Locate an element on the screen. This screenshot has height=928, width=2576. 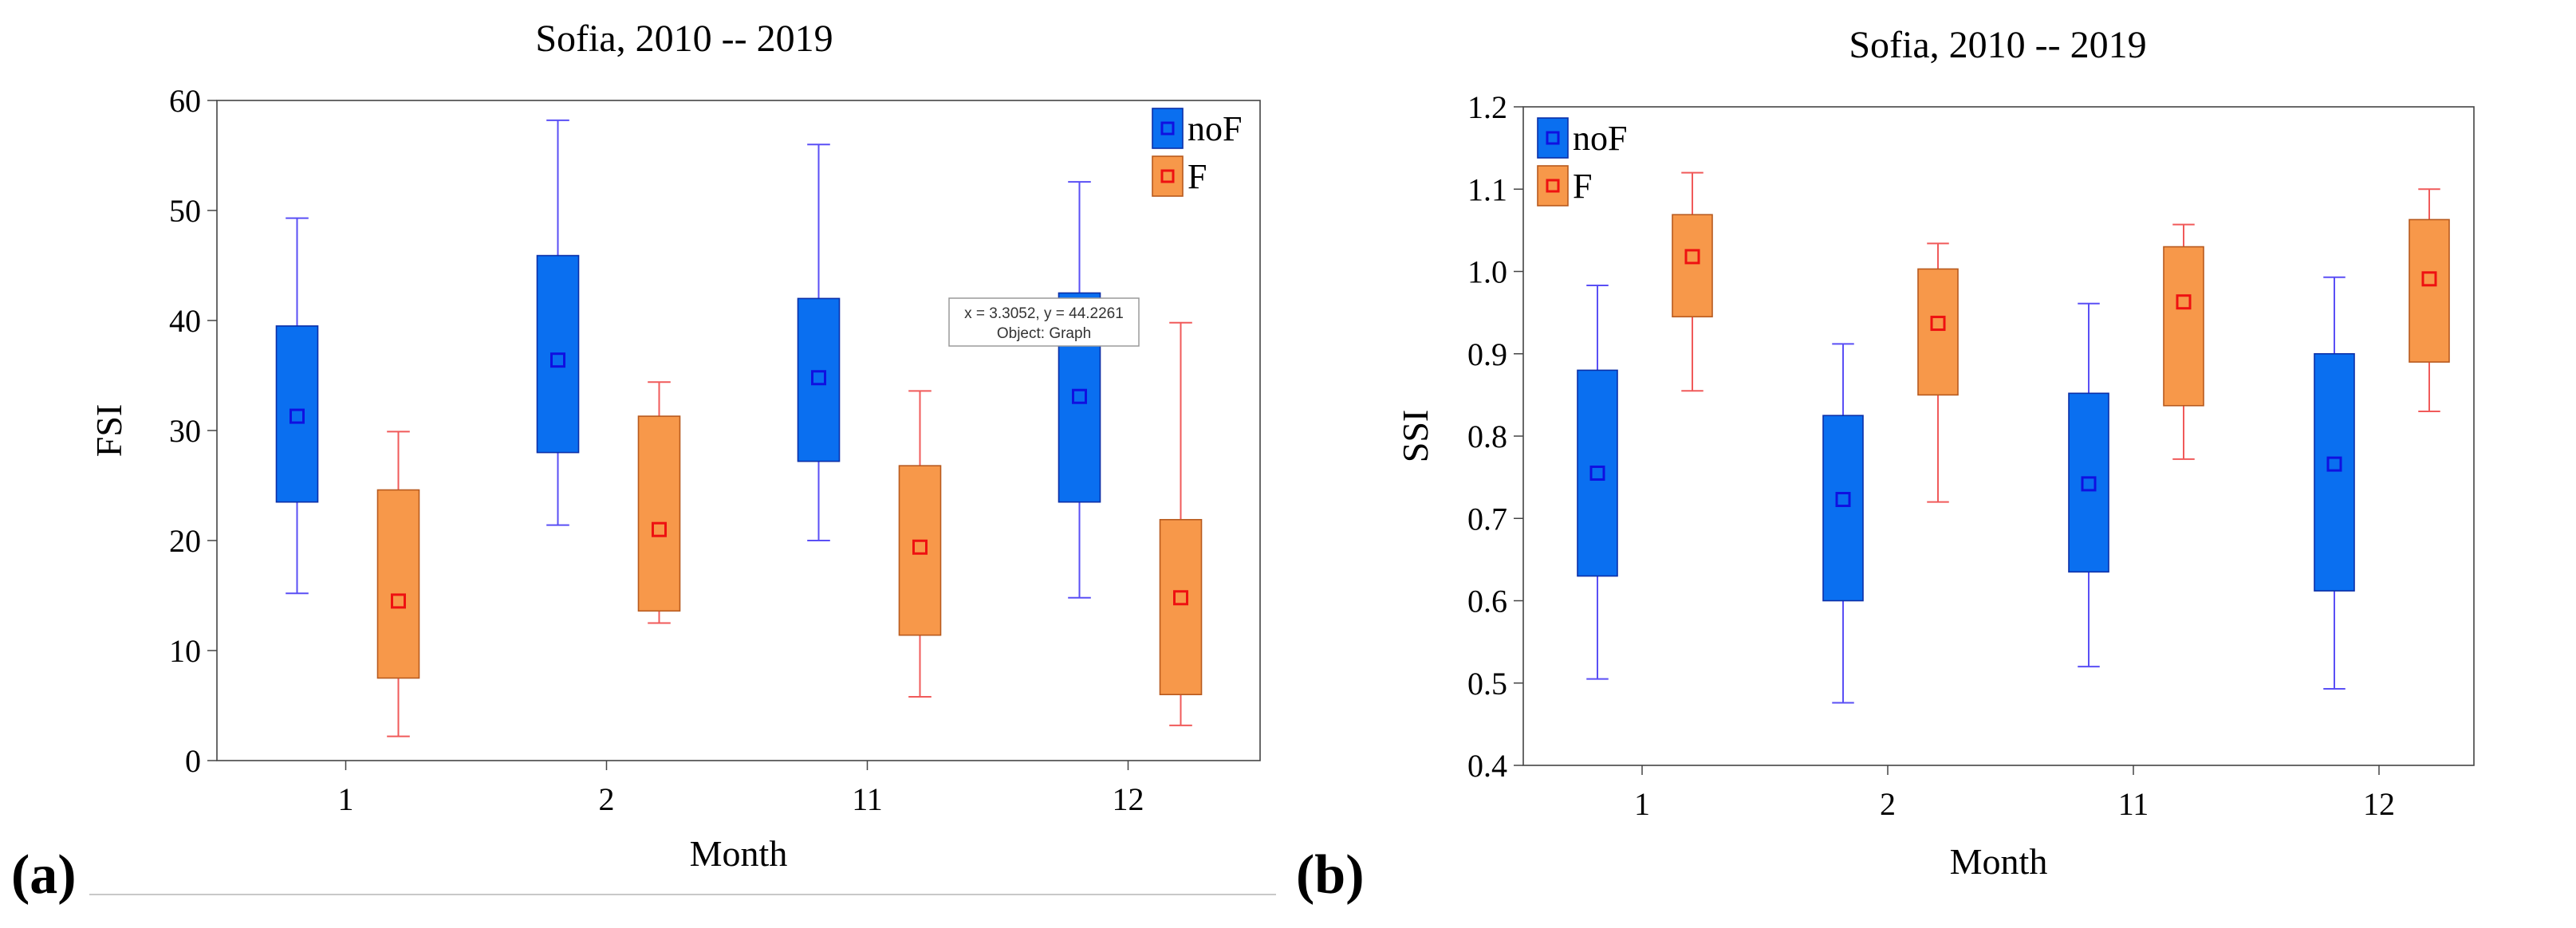
tooltip: x = 3.3052, y = 44.2261 Object: Graph is located at coordinates (1044, 322).